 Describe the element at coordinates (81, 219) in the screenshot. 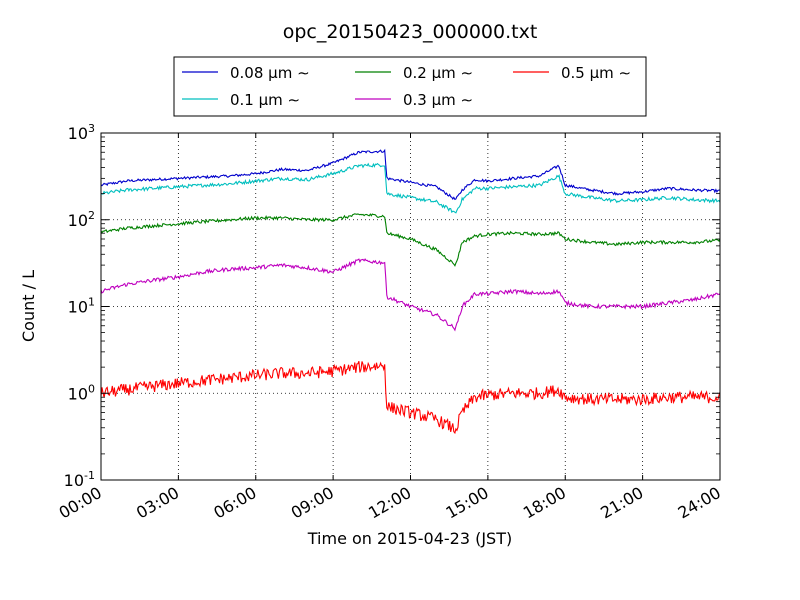

I see `y-tick-label: 10²` at that location.